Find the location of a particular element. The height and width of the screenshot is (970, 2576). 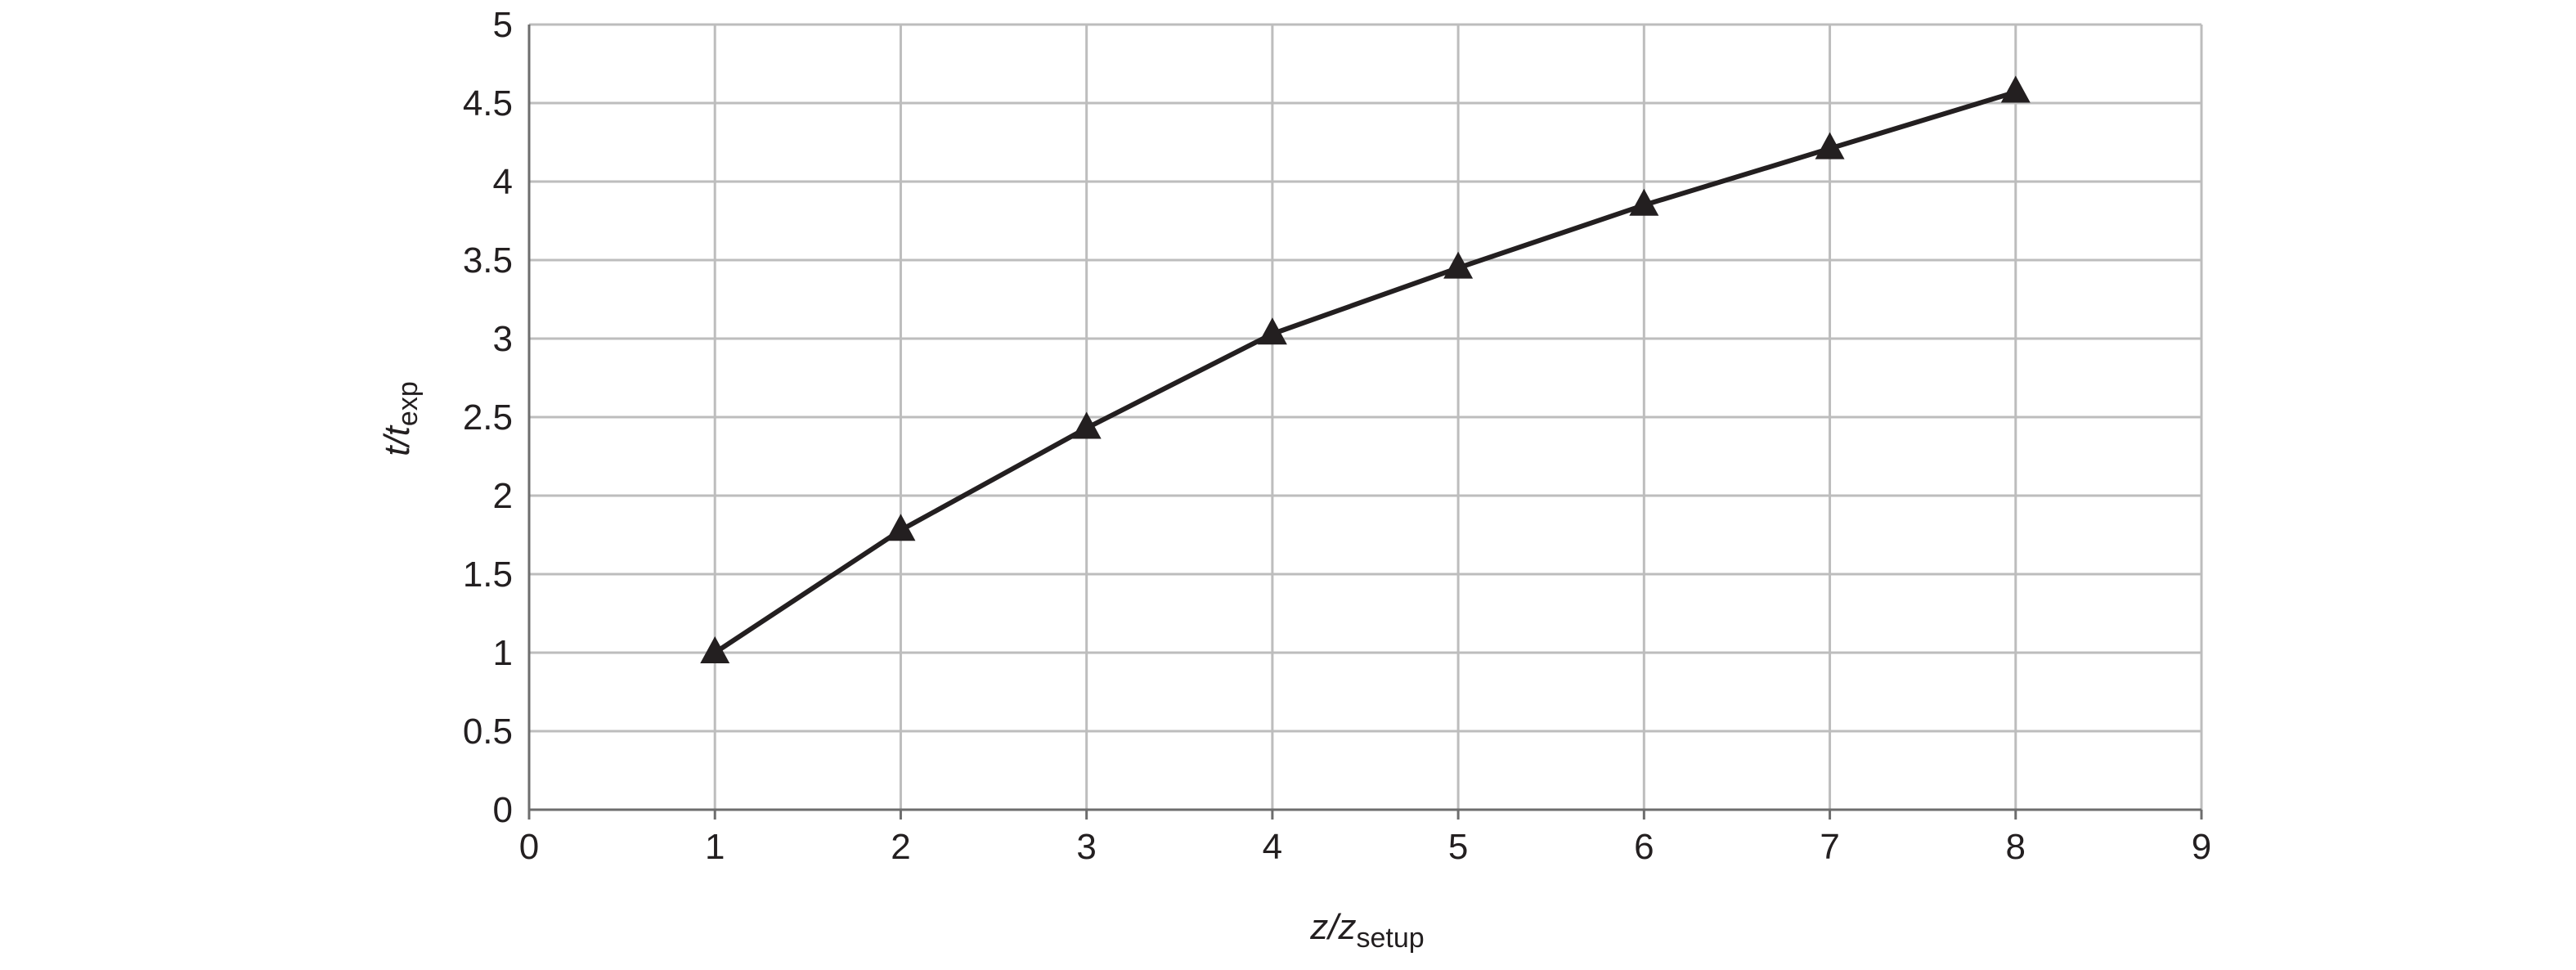

y-tick-label: 4.5 is located at coordinates (488, 103).